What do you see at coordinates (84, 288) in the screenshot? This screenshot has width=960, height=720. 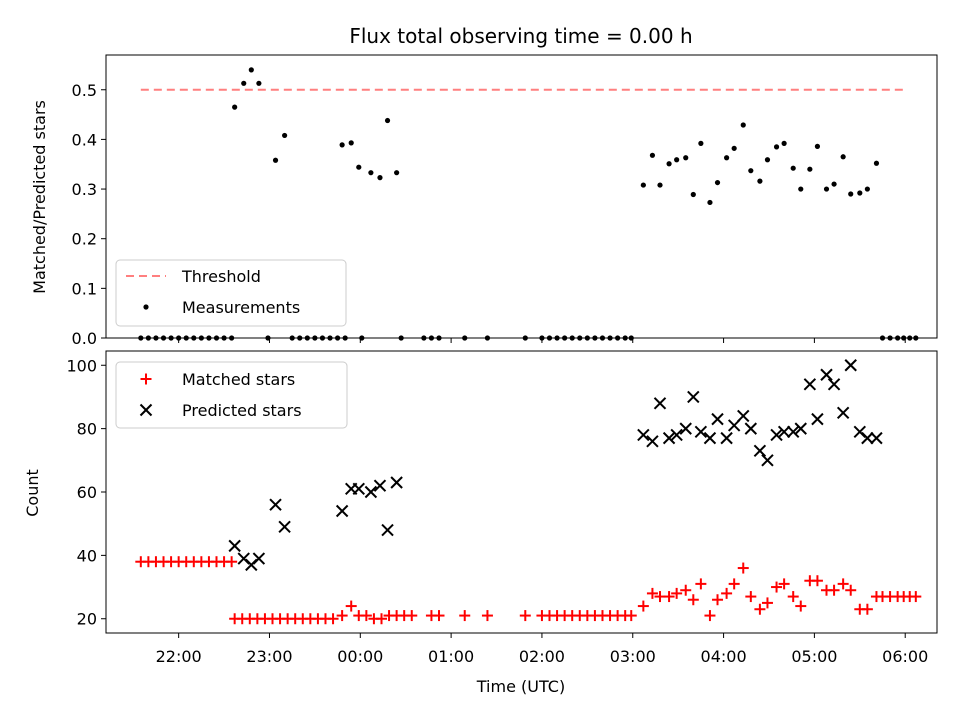 I see `top-y-tick-label: 0.1` at bounding box center [84, 288].